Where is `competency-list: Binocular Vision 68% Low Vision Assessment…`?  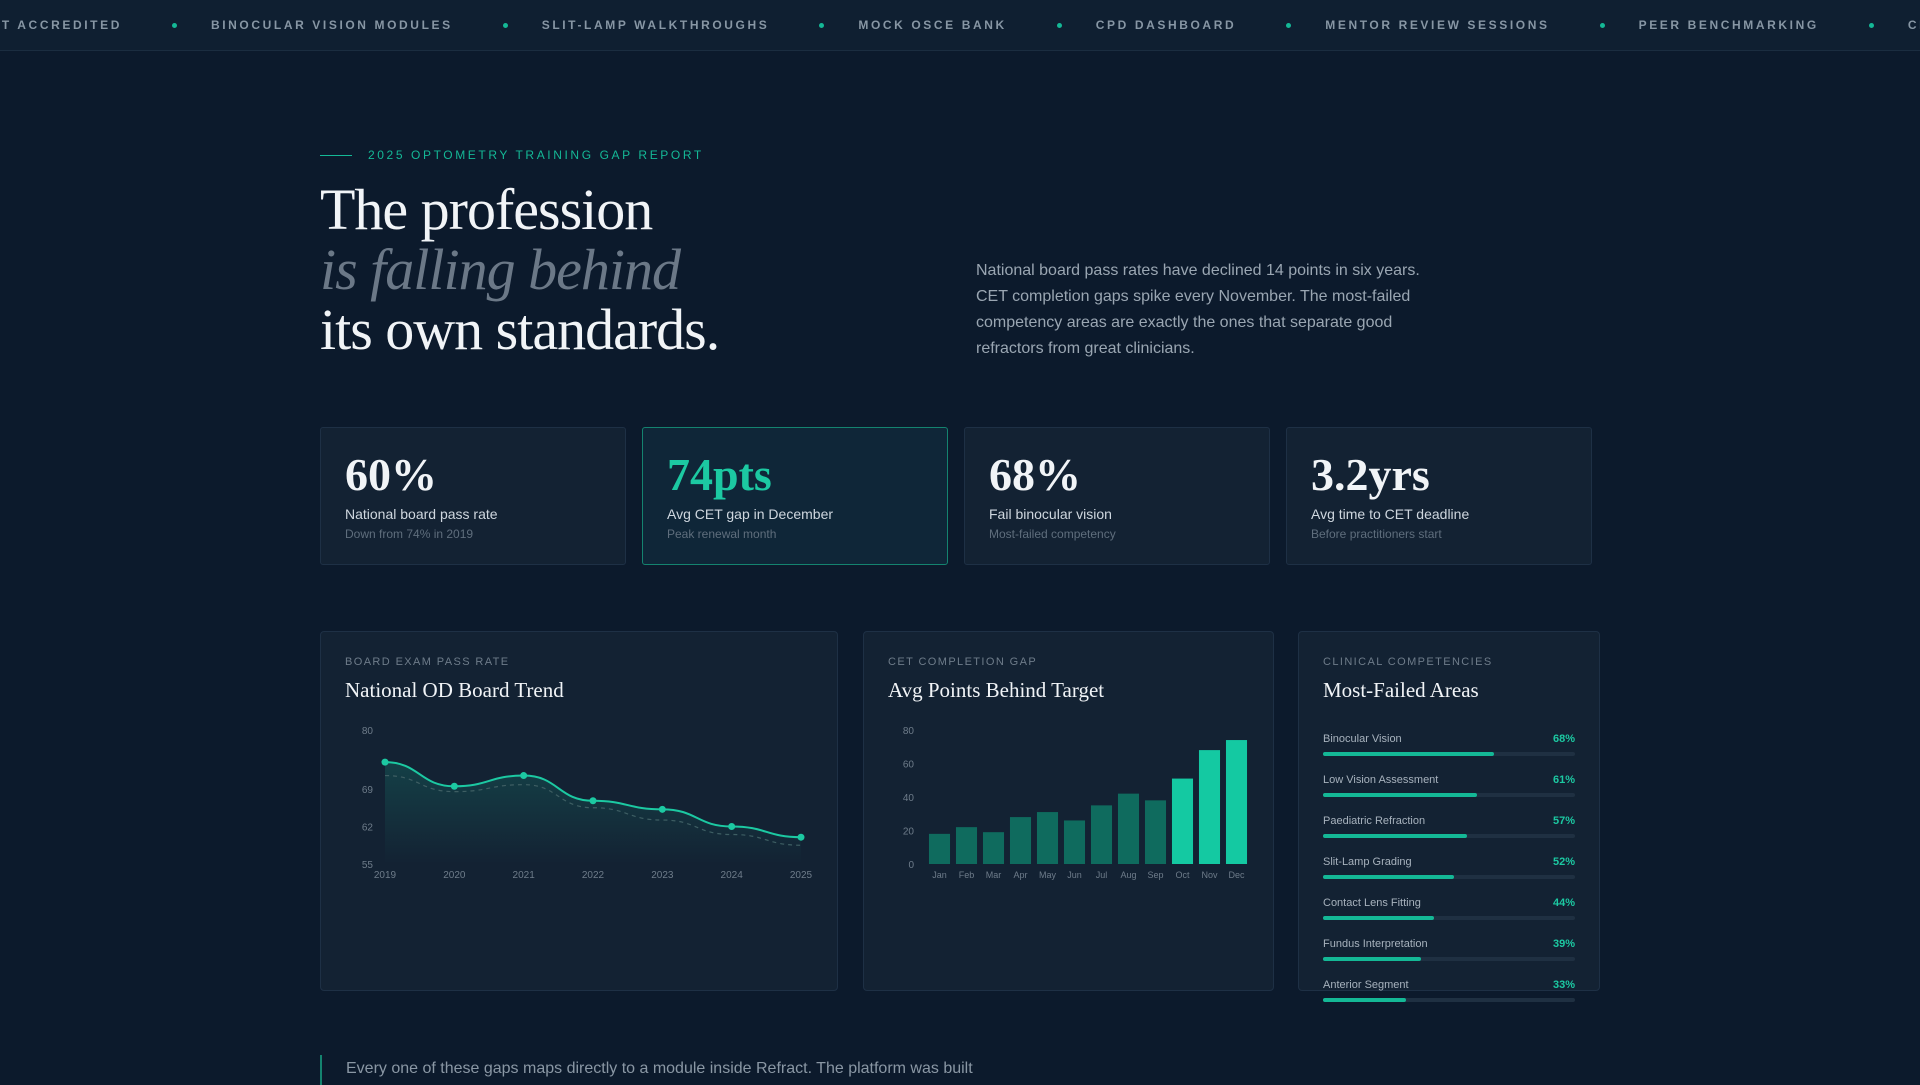
competency-list: Binocular Vision 68% Low Vision Assessment… is located at coordinates (1449, 867).